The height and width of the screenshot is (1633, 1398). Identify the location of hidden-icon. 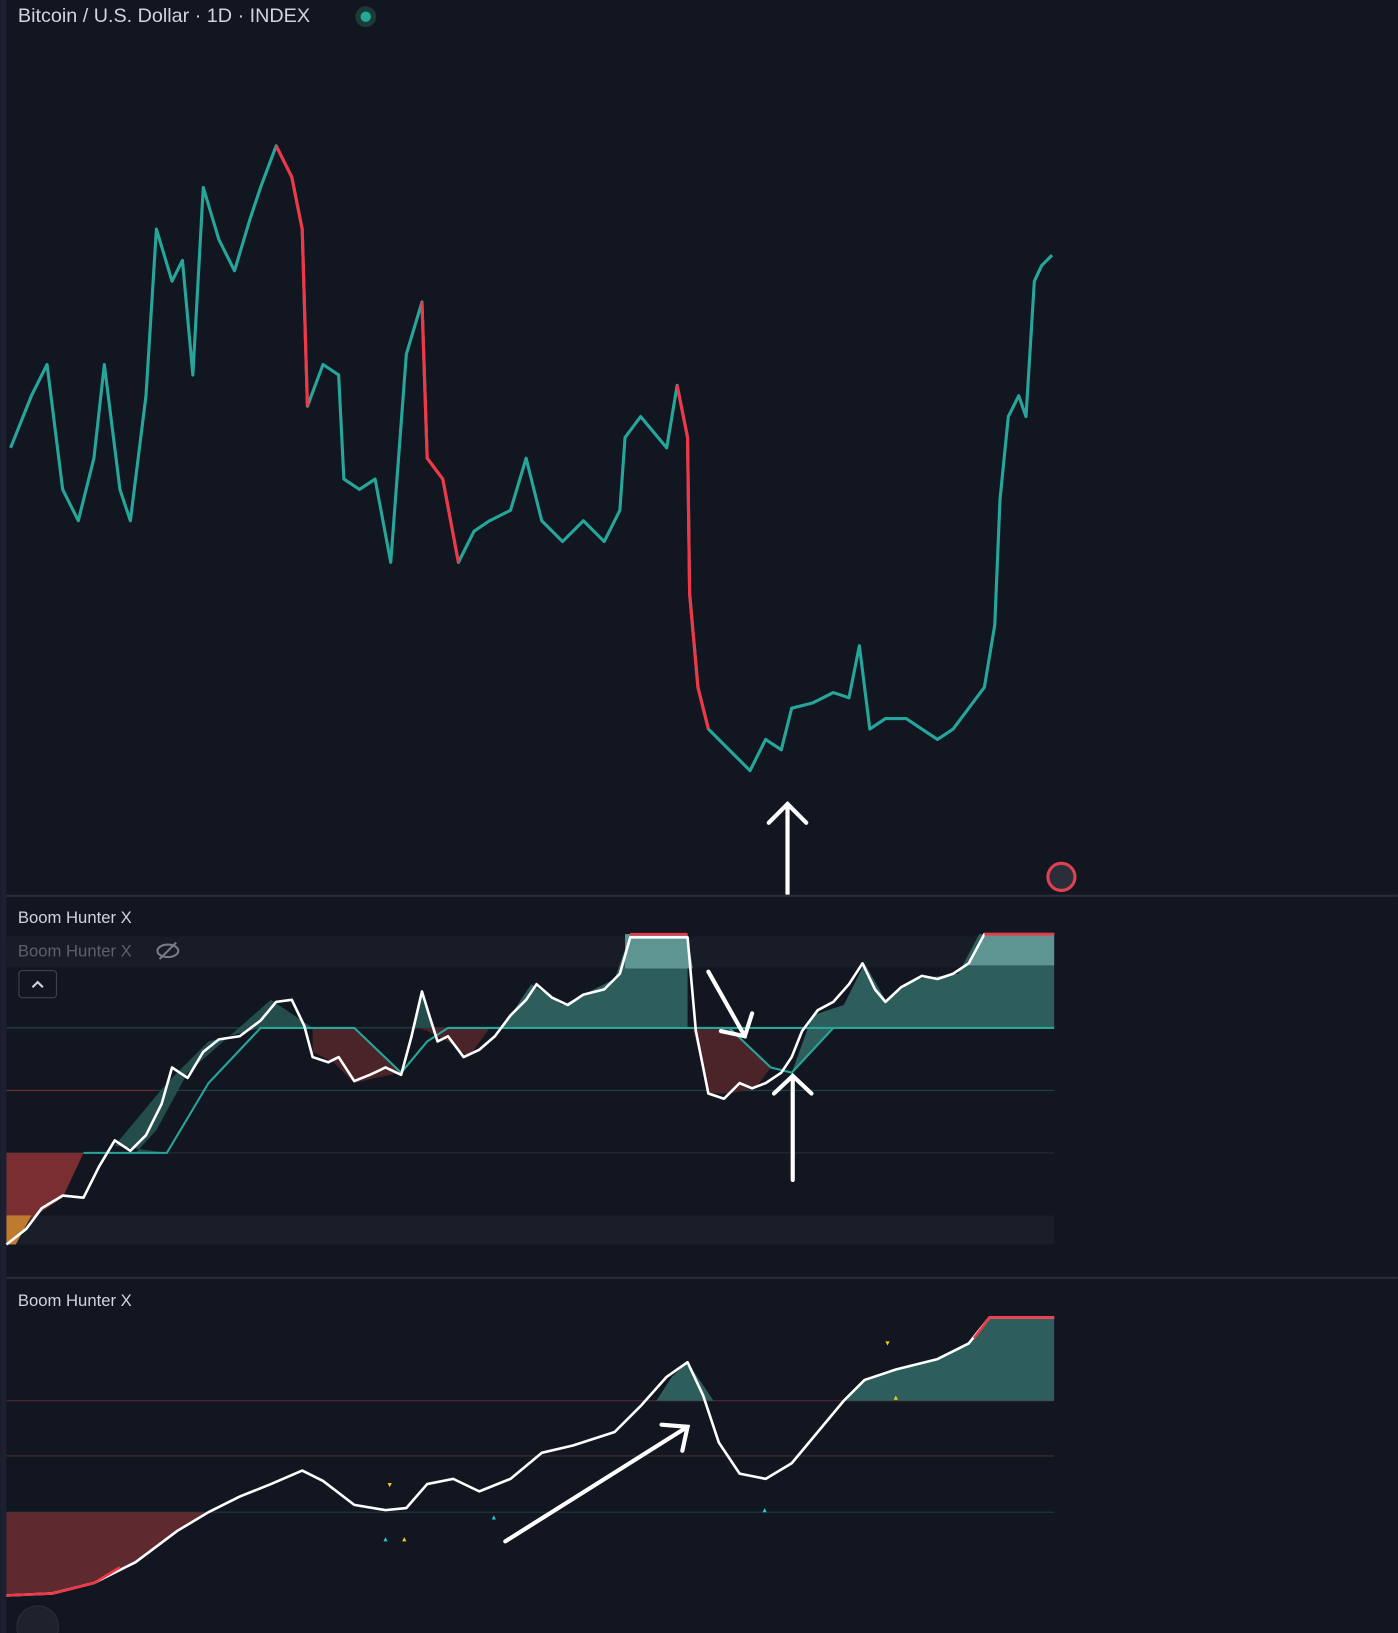
(168, 950).